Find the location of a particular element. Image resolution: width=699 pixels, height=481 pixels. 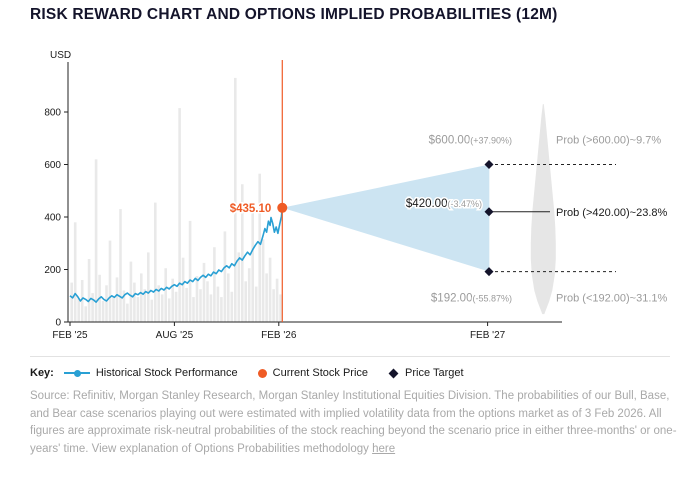

bear-price-target-label: $192.00(-55.87%) is located at coordinates (471, 299).